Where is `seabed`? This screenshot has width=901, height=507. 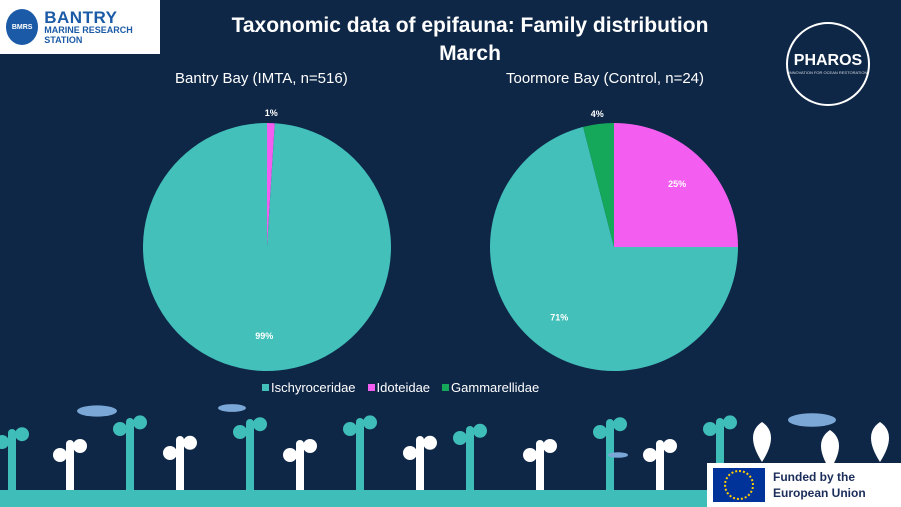 seabed is located at coordinates (353, 498).